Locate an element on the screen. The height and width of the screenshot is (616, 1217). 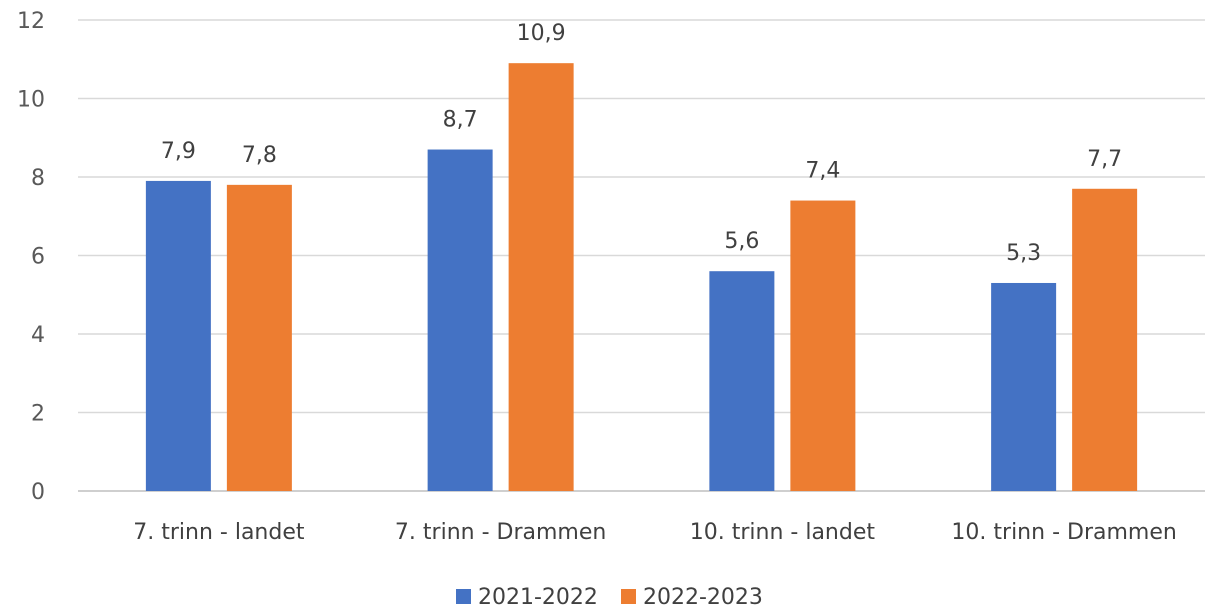
x-tick-label: 10. trinn - landet is located at coordinates (783, 532).